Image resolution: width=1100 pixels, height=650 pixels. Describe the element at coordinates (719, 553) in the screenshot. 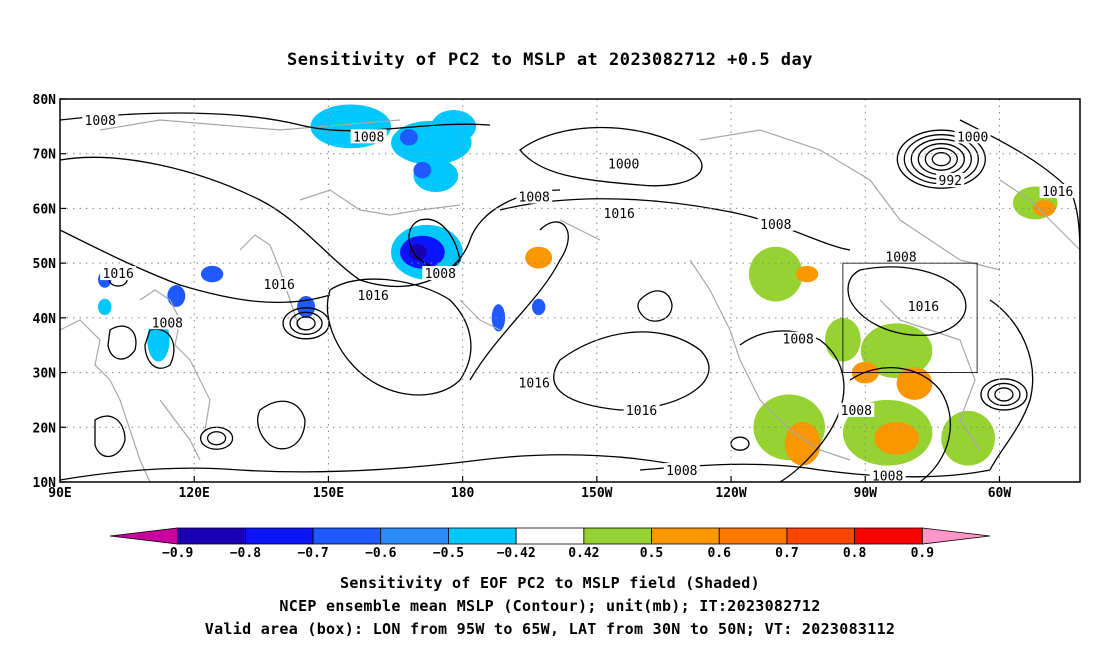

I see `colorbar-label: 0.6` at that location.